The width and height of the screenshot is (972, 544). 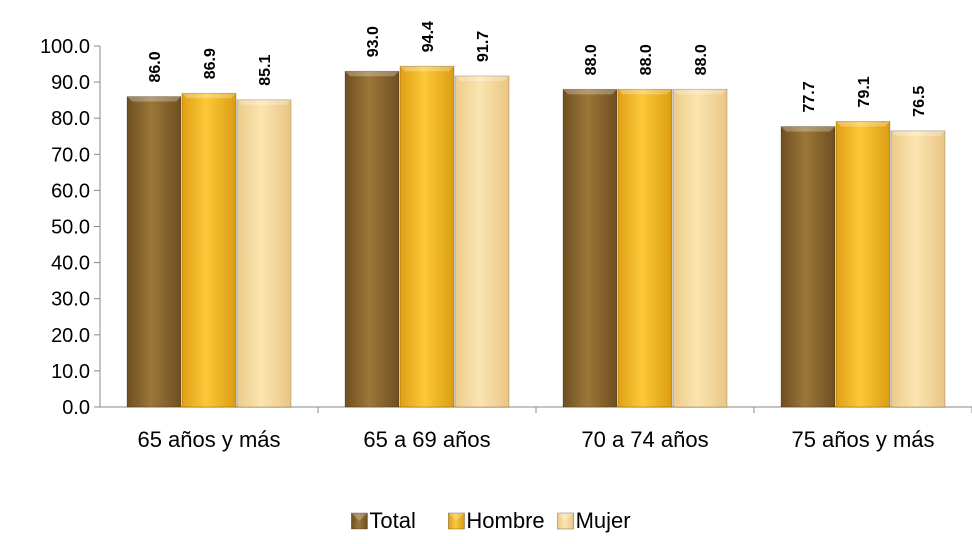 I want to click on bar: 76.5, so click(x=918, y=247).